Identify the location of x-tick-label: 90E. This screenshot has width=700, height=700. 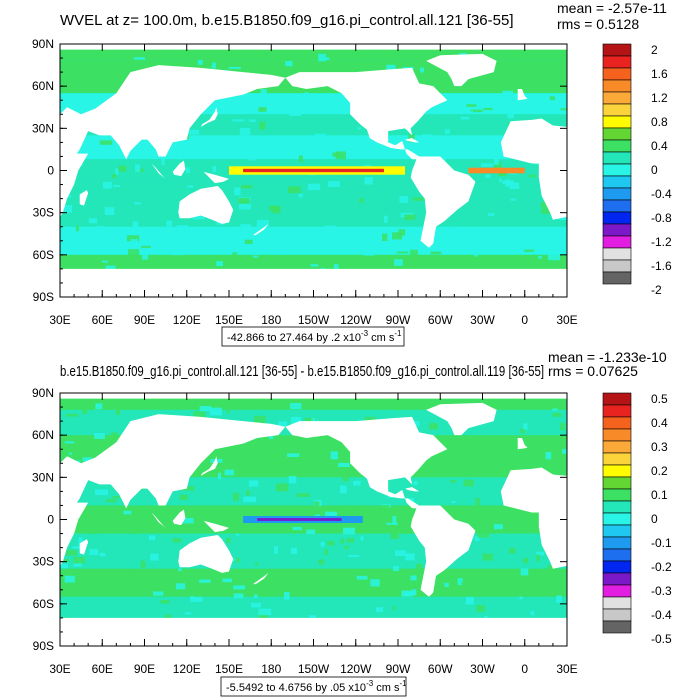
(144, 669).